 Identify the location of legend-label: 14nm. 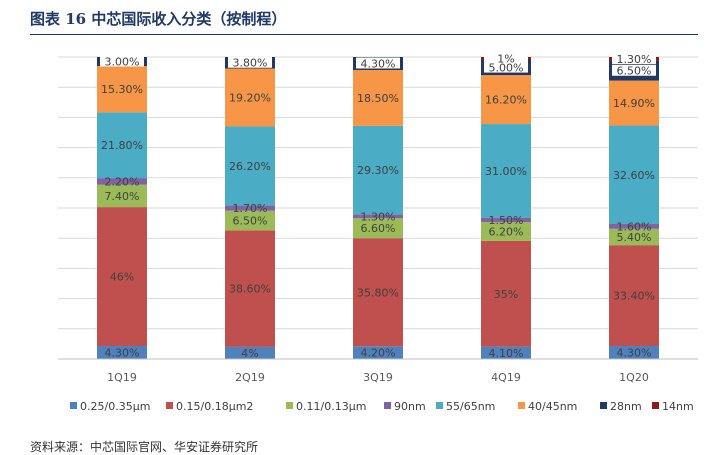
(678, 406).